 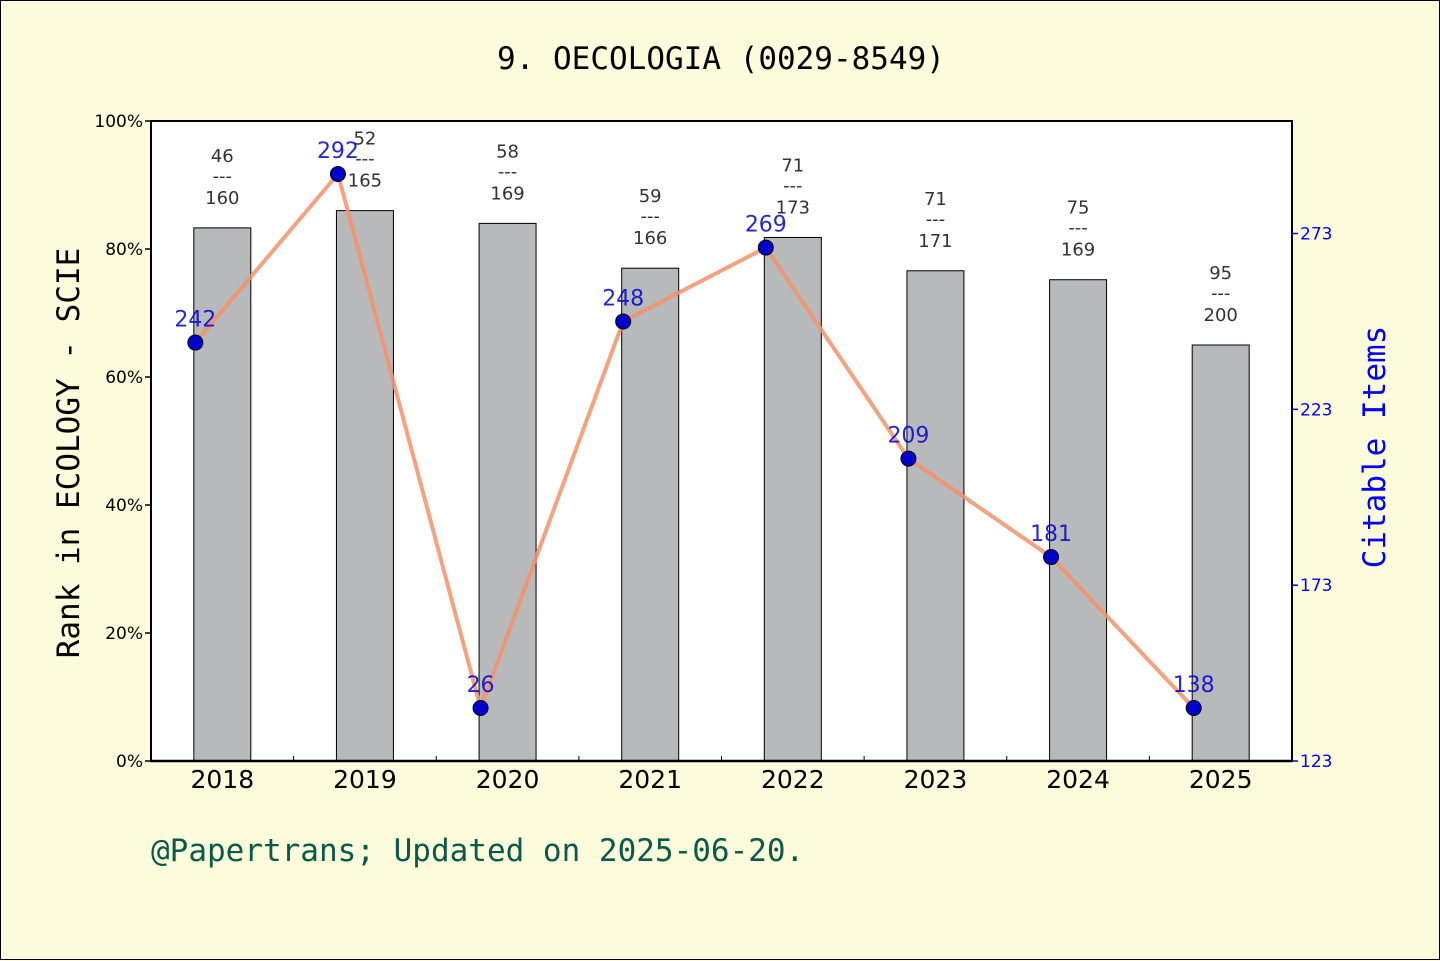 I want to click on bar-total-label: 165, so click(x=365, y=181).